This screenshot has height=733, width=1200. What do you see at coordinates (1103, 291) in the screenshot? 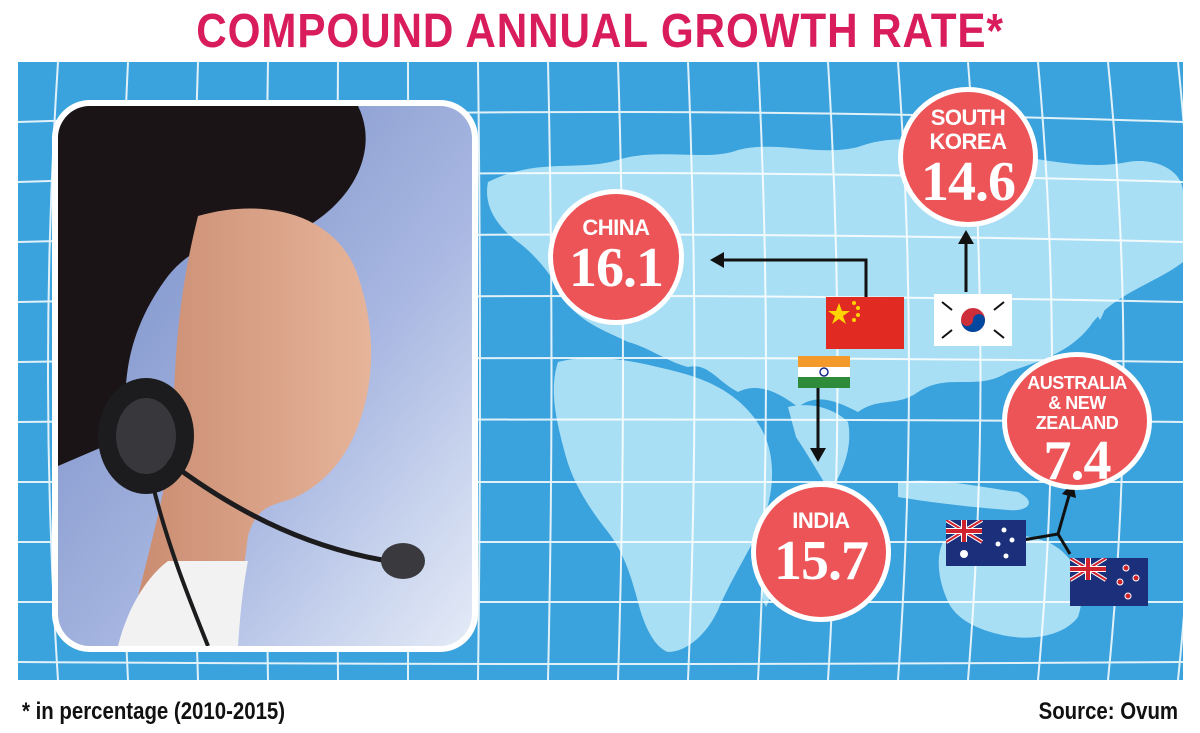
I see `japan-landmass` at bounding box center [1103, 291].